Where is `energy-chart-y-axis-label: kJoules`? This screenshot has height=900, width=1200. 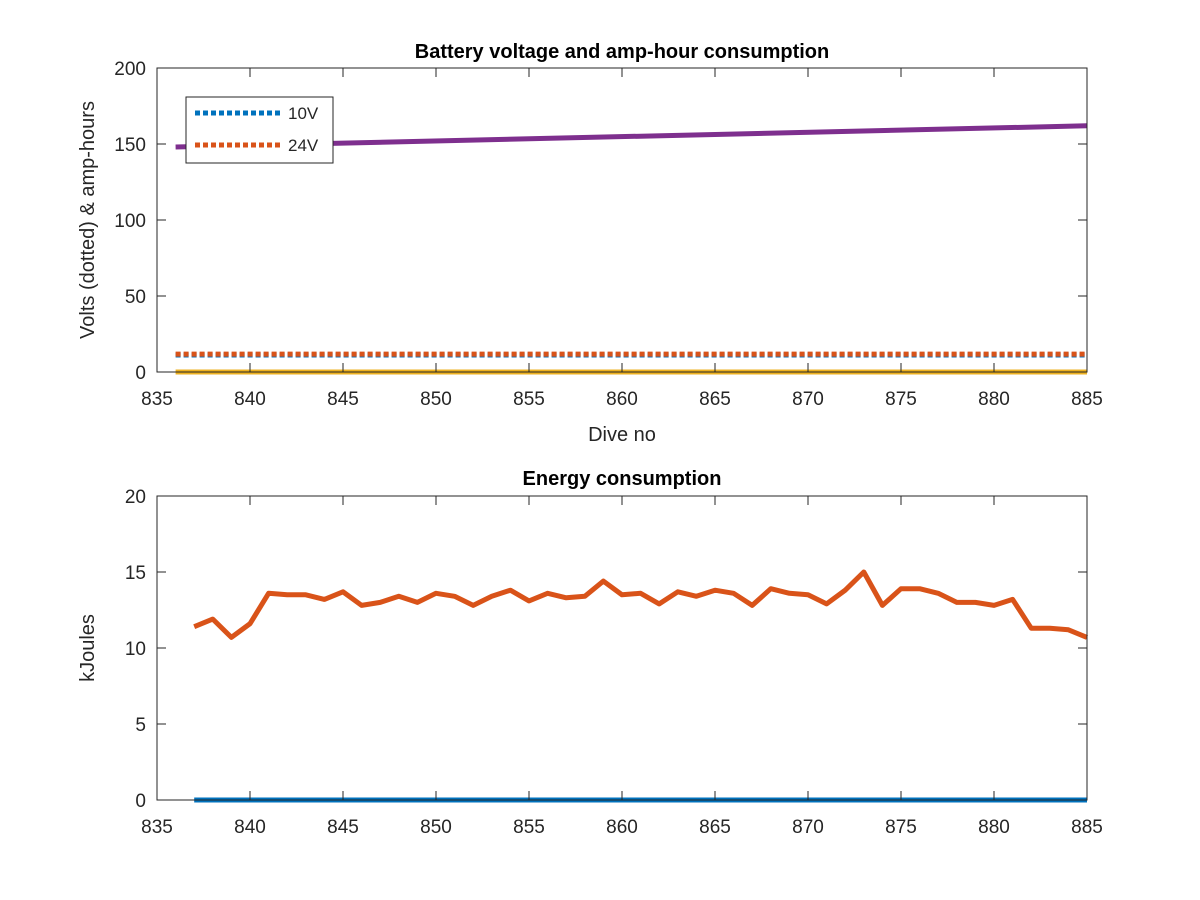 energy-chart-y-axis-label: kJoules is located at coordinates (88, 648).